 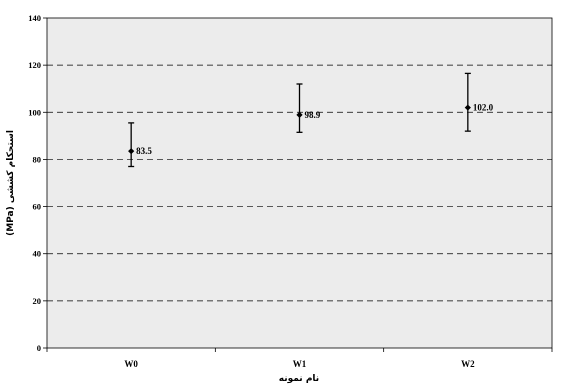 I want to click on y-axis: 0 20 40 60 80 100 120 140, so click(x=37, y=183).